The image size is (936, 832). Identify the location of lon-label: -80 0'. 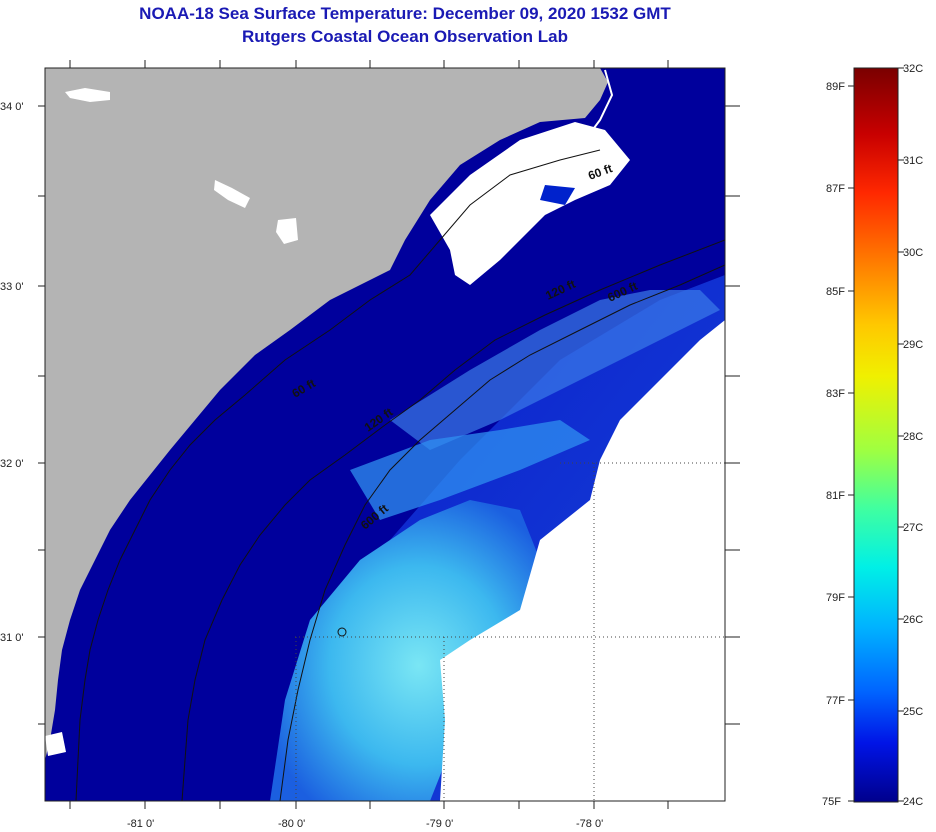
(291, 824).